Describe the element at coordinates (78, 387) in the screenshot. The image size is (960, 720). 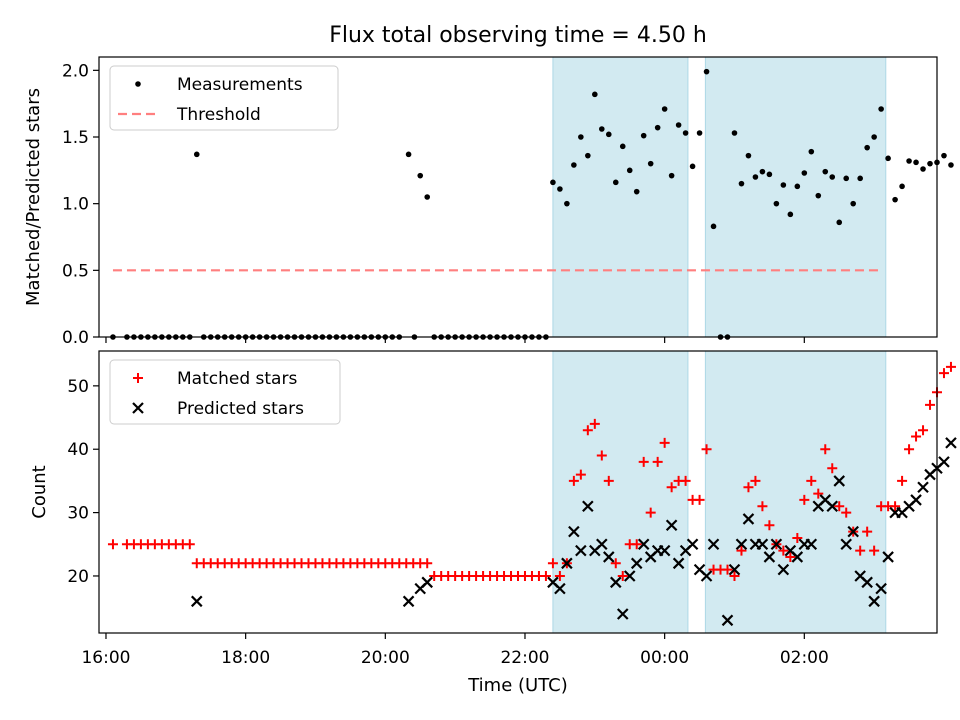
I see `count-y-tick-label: 50` at that location.